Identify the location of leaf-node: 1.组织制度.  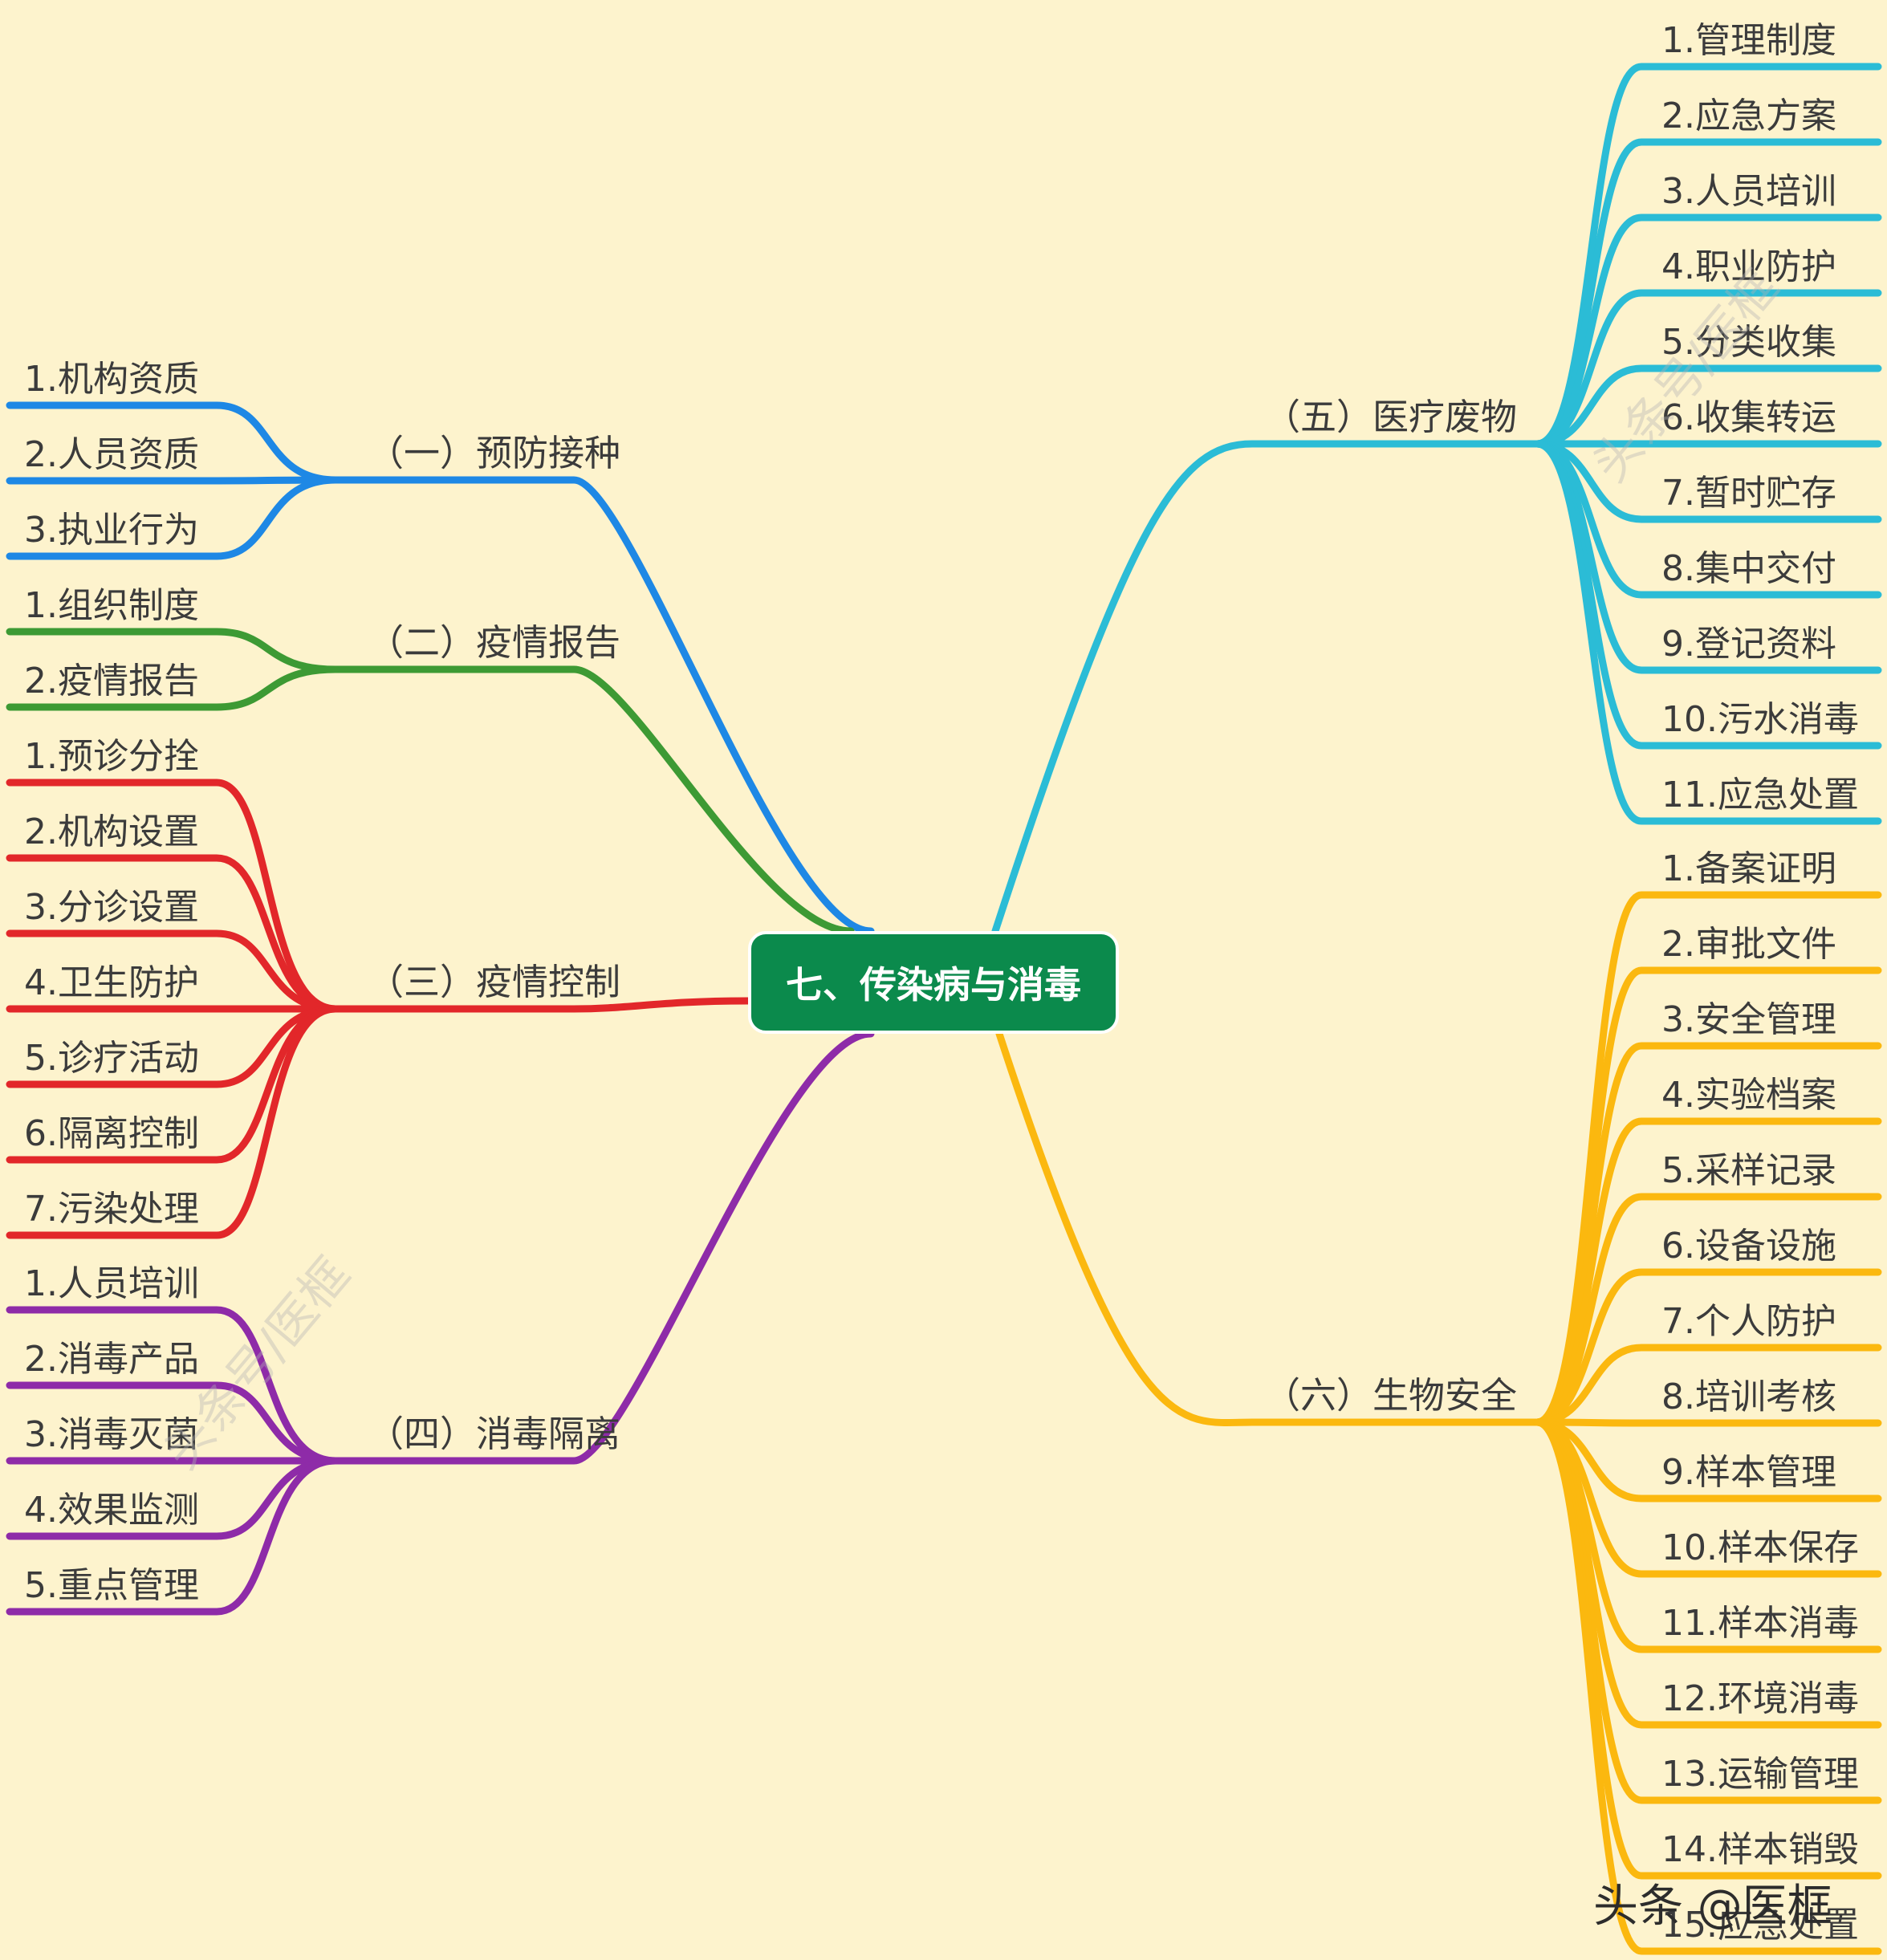
(111, 605).